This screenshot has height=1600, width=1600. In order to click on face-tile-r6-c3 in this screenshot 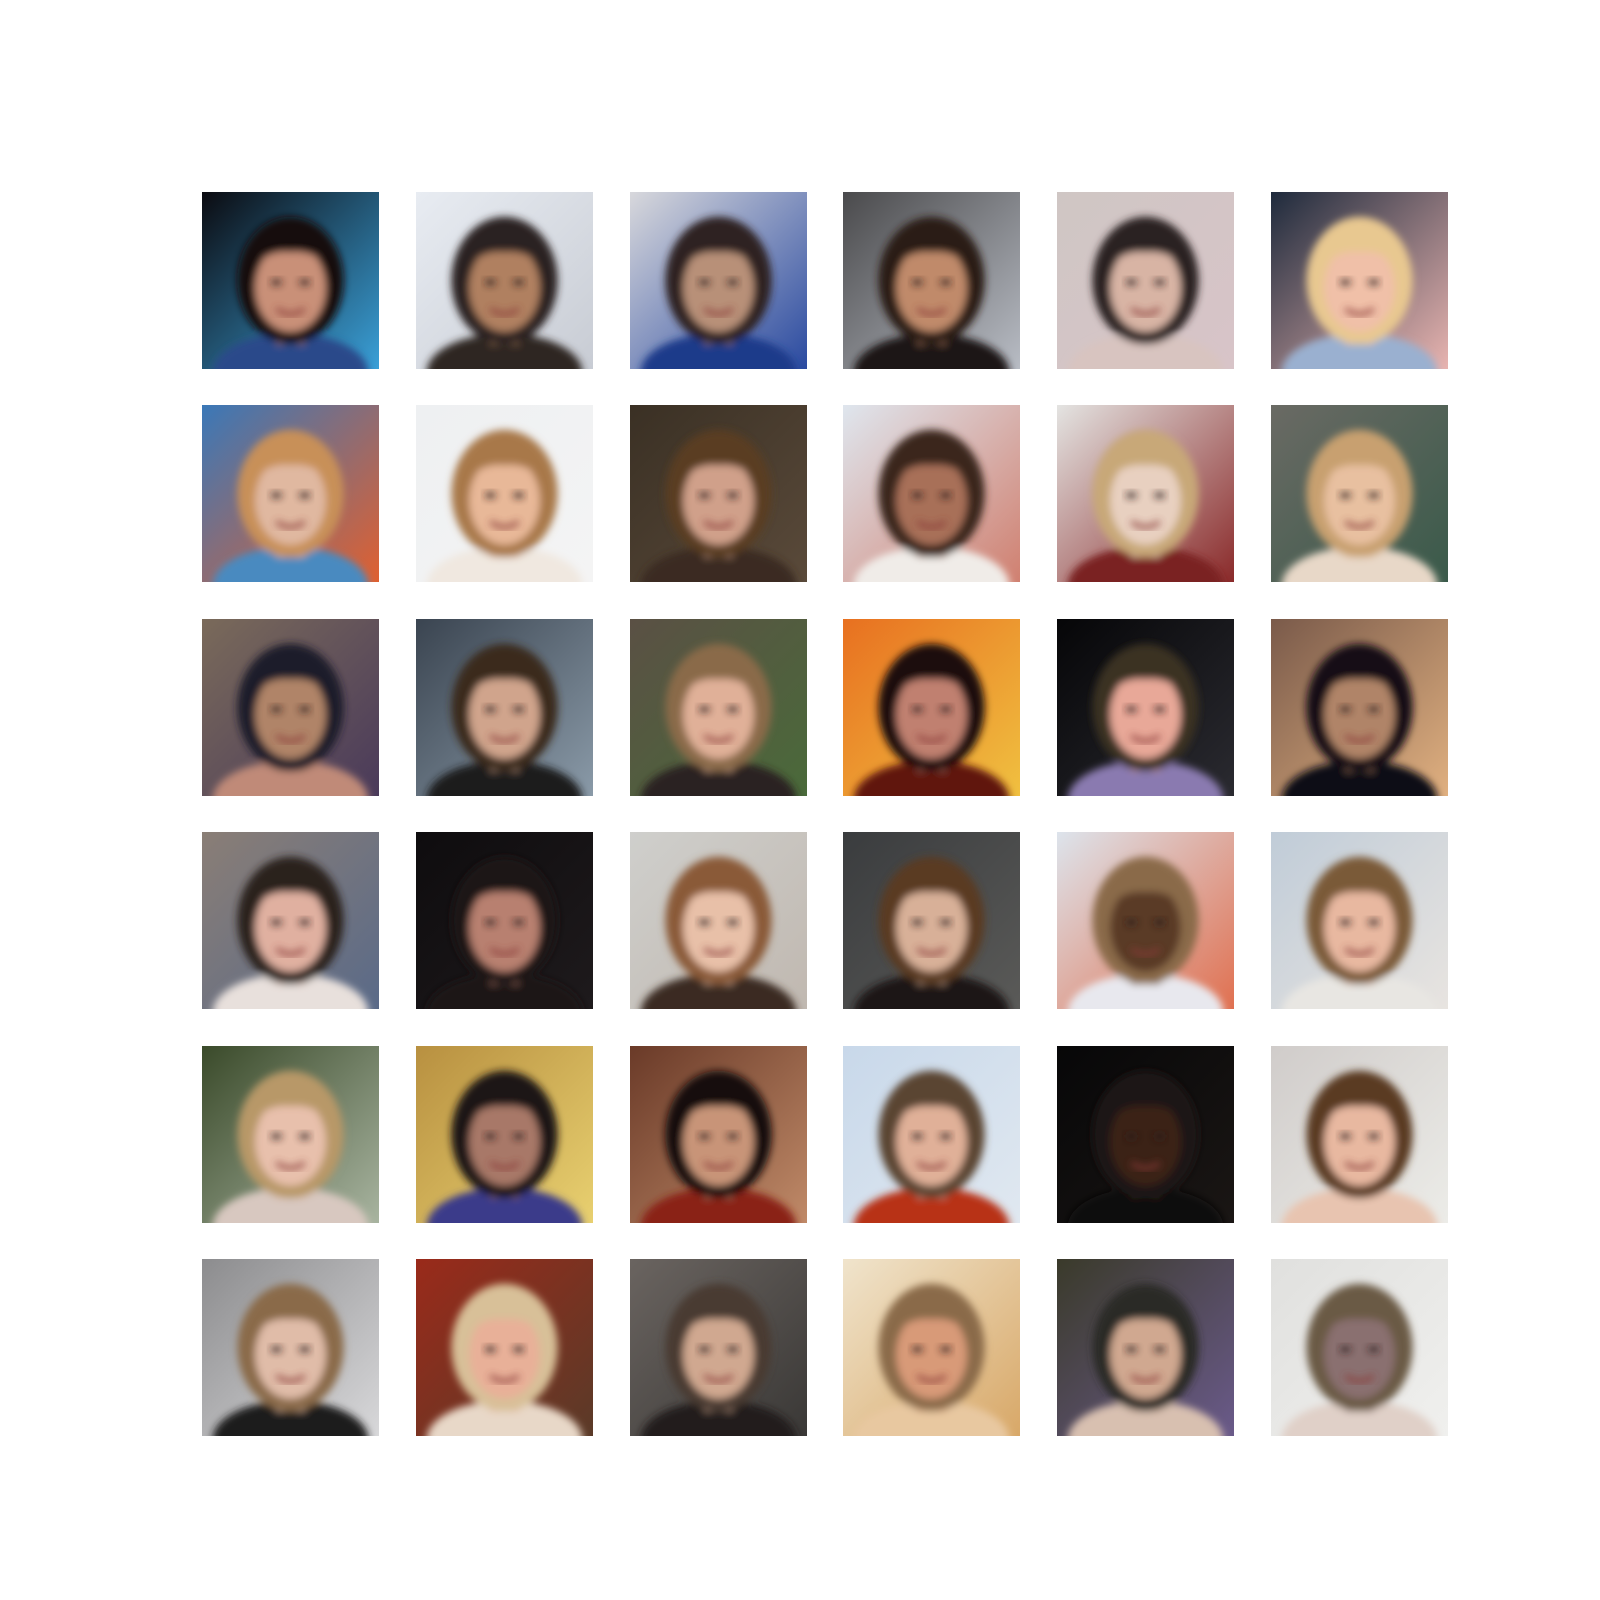, I will do `click(718, 1347)`.